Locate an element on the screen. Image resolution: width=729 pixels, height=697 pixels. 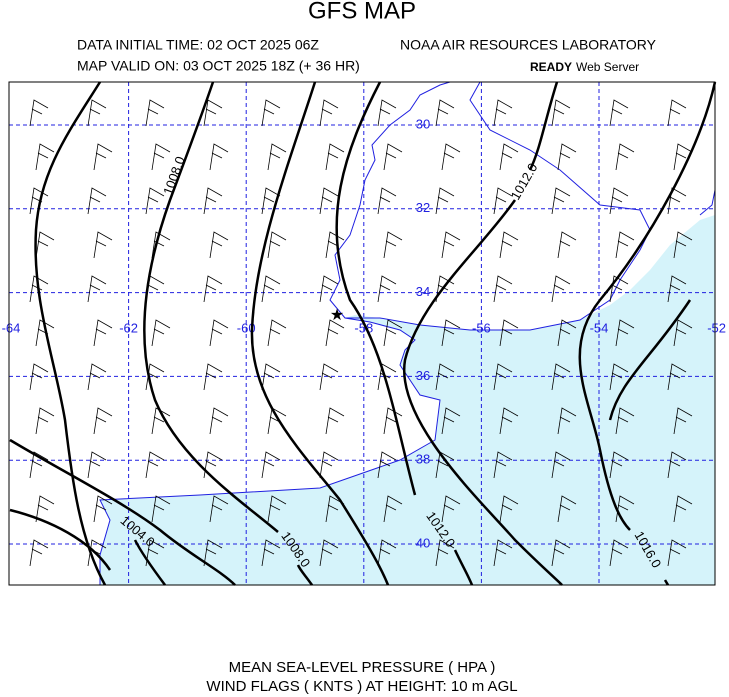
lon-label: -64 is located at coordinates (11, 327).